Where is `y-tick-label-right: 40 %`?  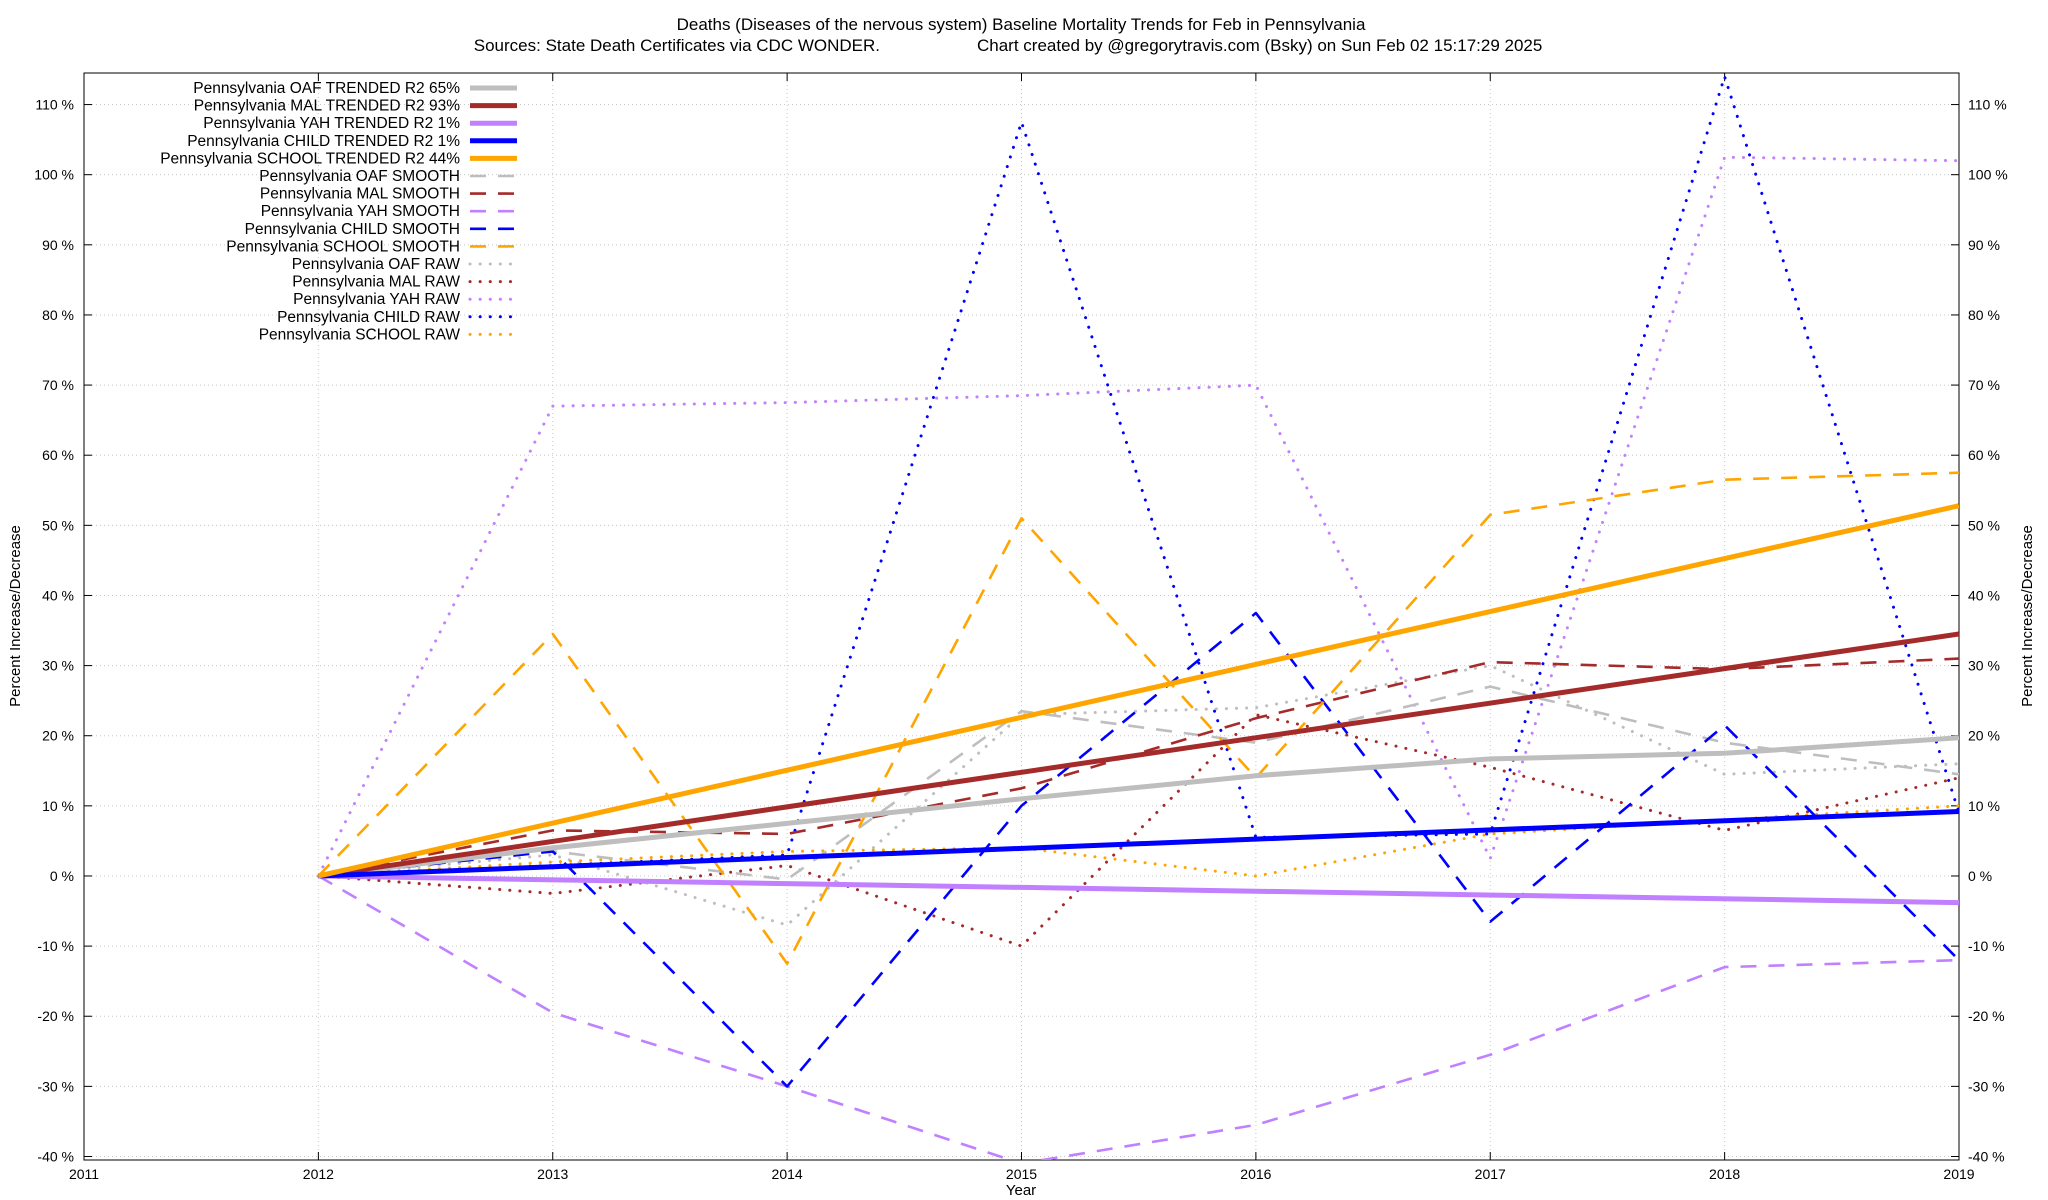
y-tick-label-right: 40 % is located at coordinates (1984, 595).